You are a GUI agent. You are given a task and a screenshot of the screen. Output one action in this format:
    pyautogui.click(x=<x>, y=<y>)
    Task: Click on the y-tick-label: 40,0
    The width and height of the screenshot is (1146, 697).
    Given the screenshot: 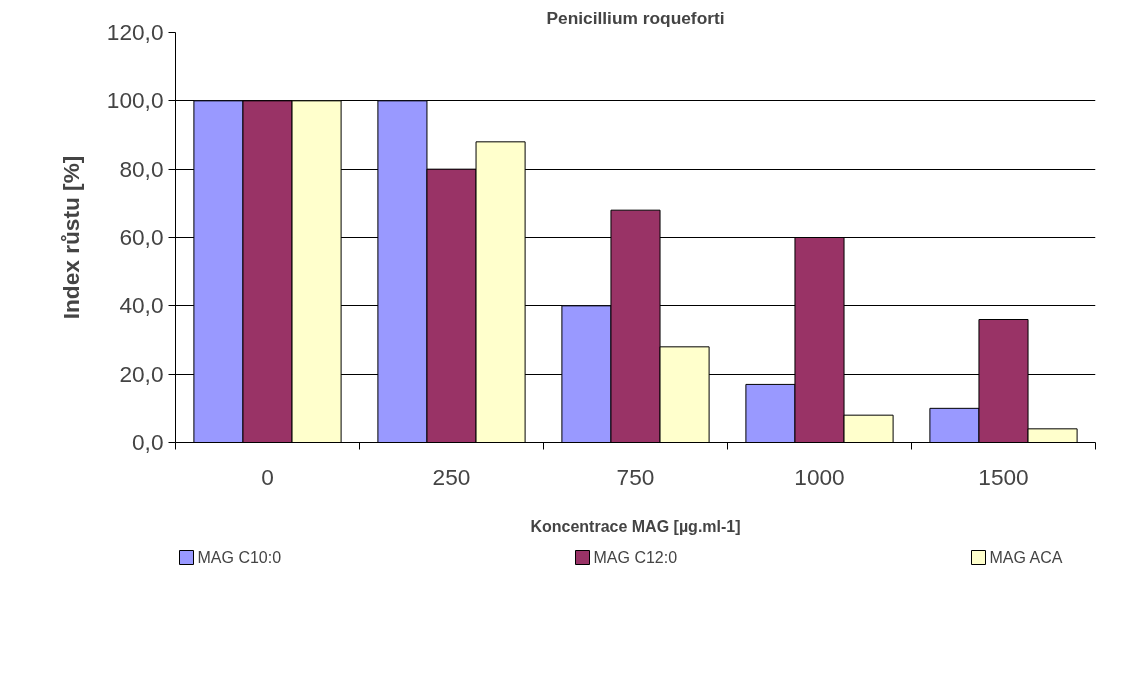 What is the action you would take?
    pyautogui.click(x=141, y=305)
    